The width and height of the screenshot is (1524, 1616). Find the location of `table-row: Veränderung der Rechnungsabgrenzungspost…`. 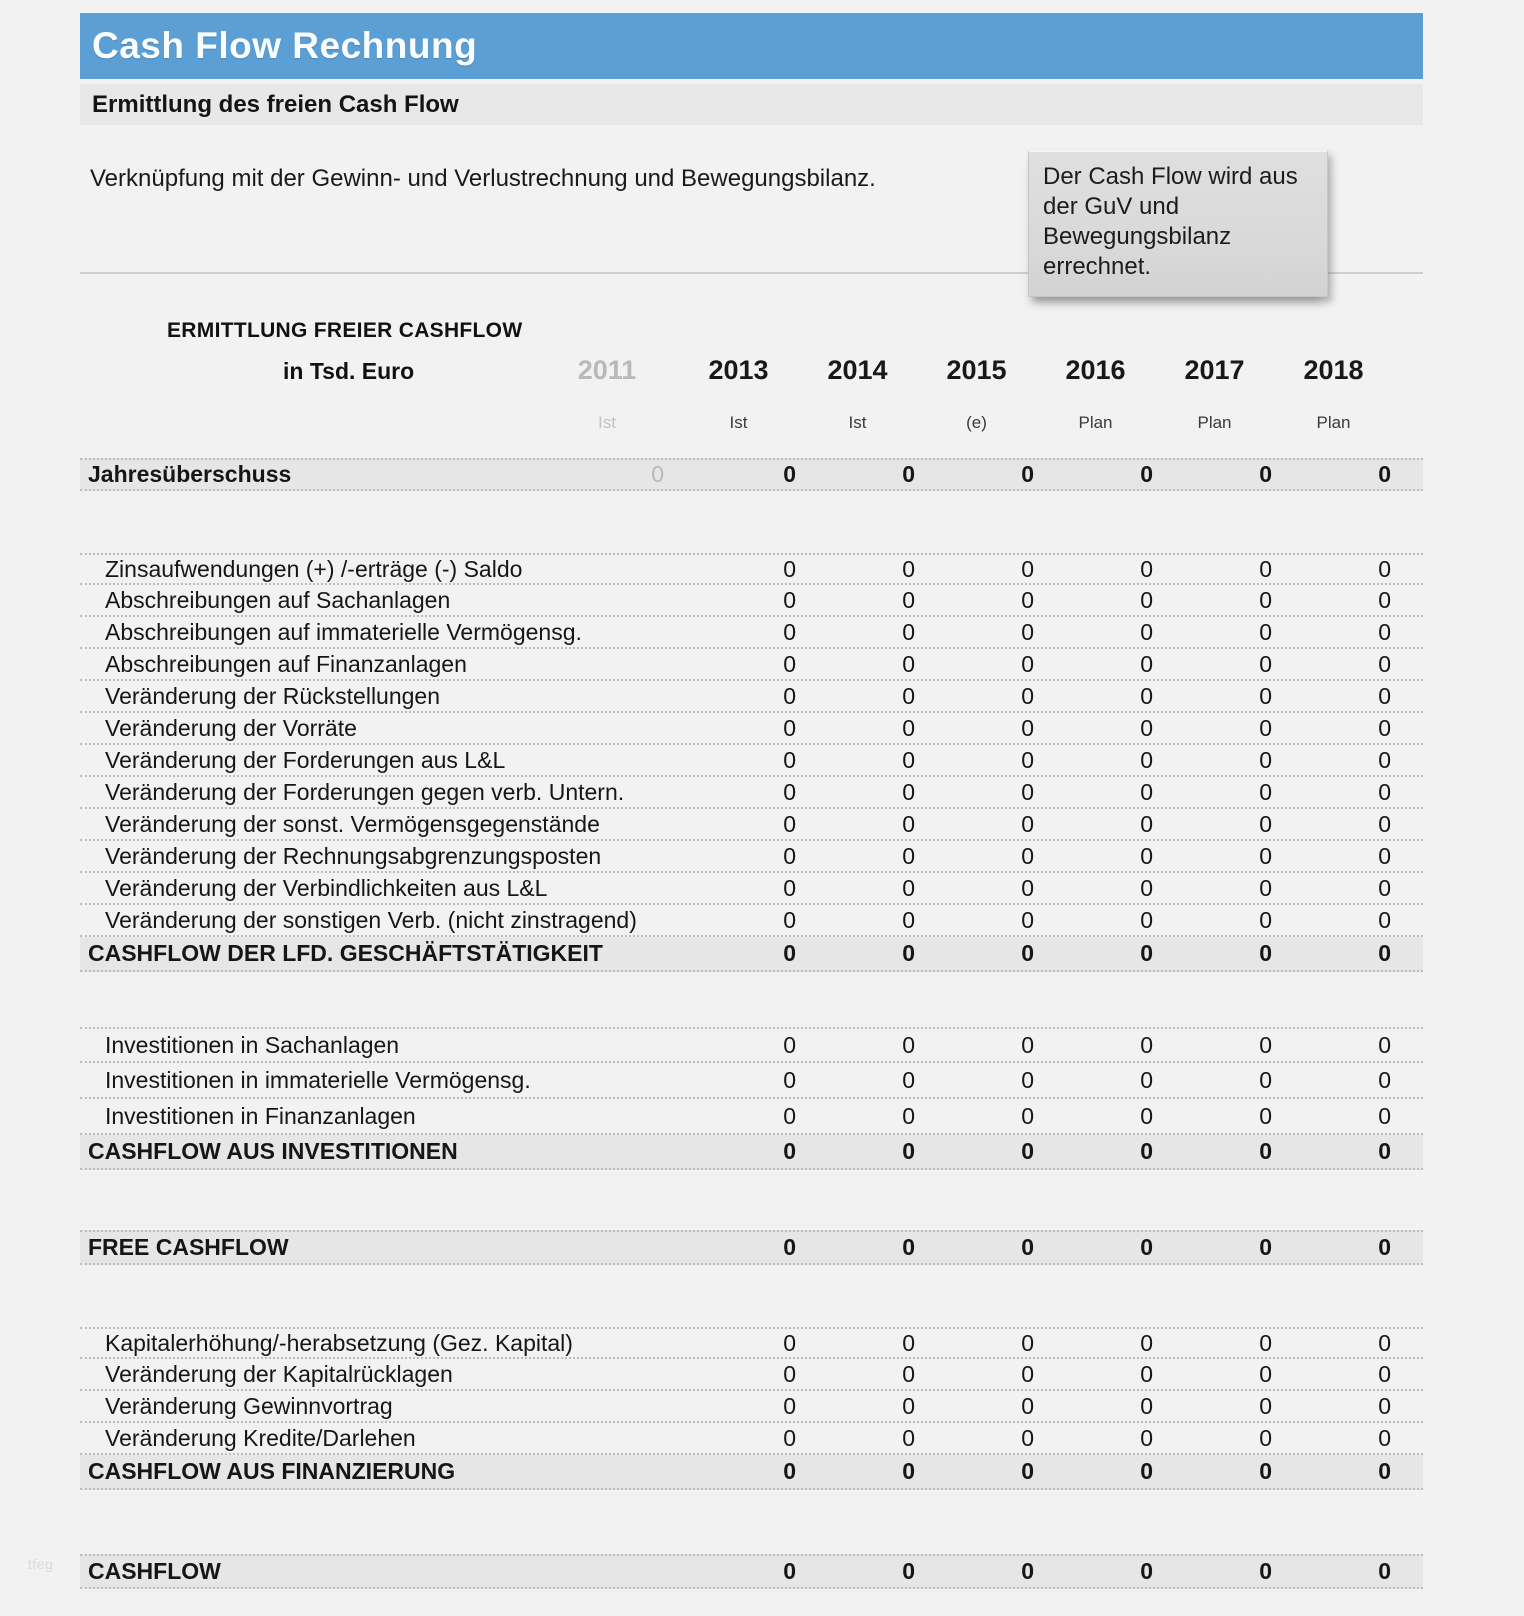

table-row: Veränderung der Rechnungsabgrenzungspost… is located at coordinates (751, 857).